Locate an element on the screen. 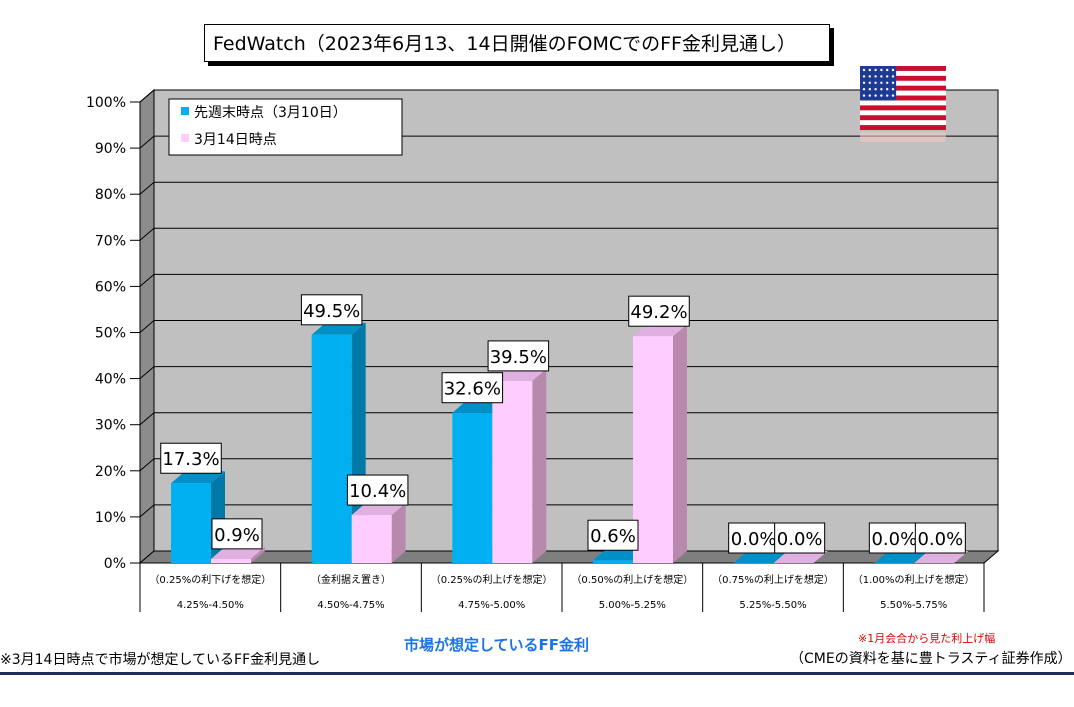 The height and width of the screenshot is (707, 1074). data-label: 17.3% is located at coordinates (191, 458).